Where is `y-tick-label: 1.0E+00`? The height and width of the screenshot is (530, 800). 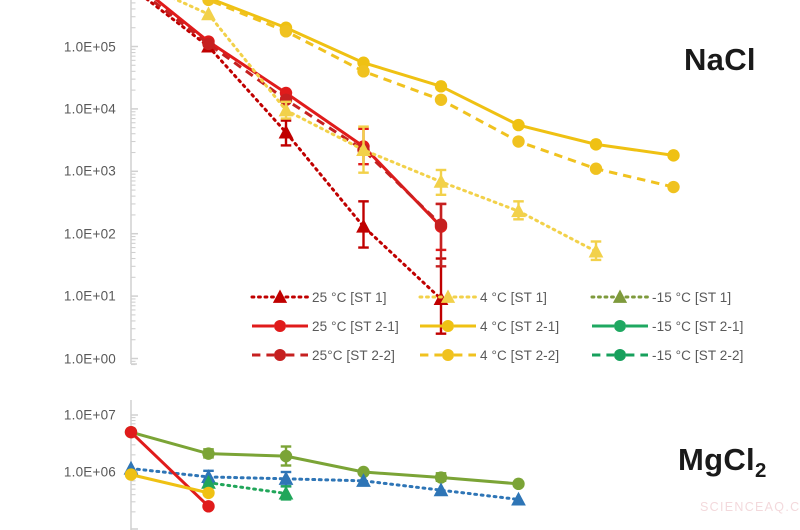 y-tick-label: 1.0E+00 is located at coordinates (89, 358).